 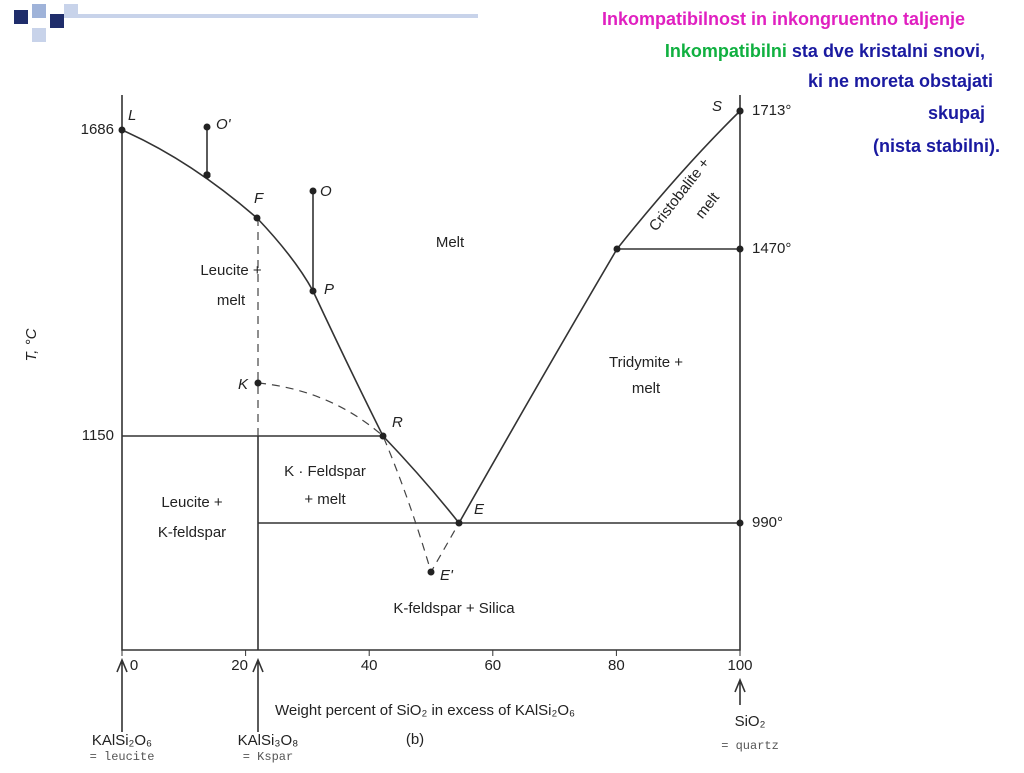 I want to click on point-label: P, so click(x=329, y=289).